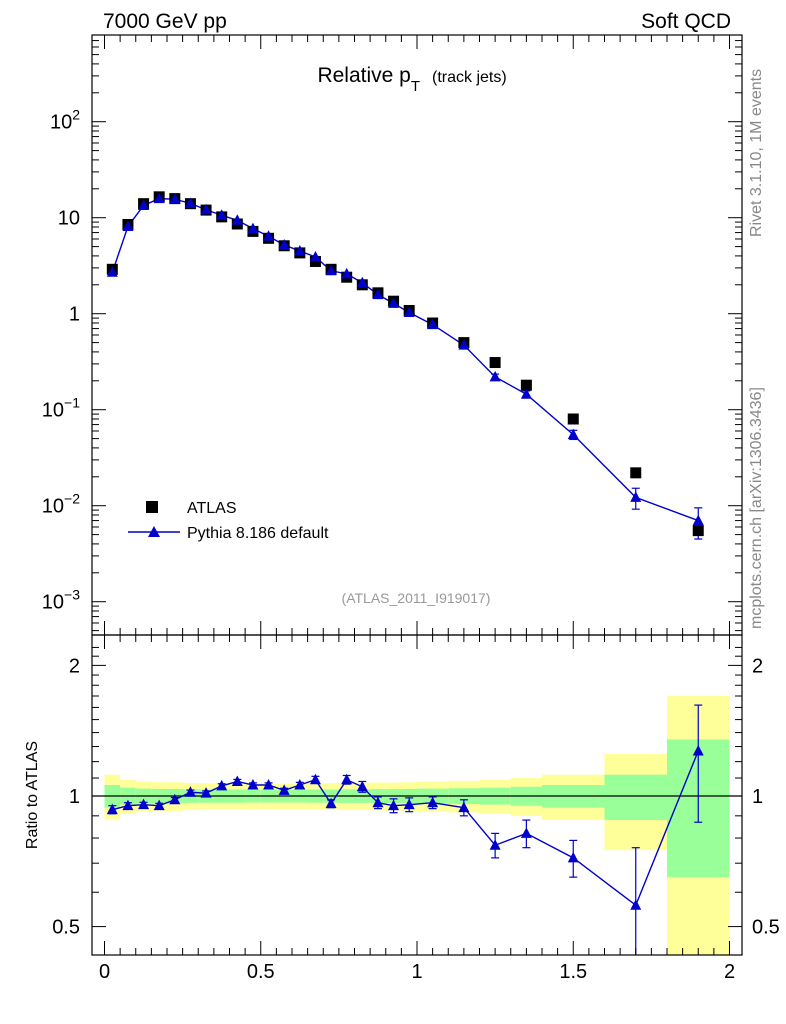 This screenshot has width=786, height=1024. What do you see at coordinates (258, 533) in the screenshot?
I see `legend-label-pythia: Pythia 8.186 default` at bounding box center [258, 533].